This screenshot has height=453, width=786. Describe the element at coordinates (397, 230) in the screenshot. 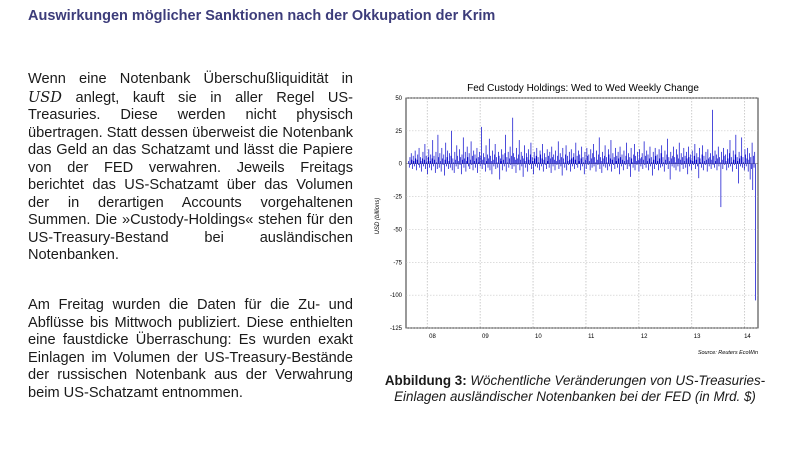

I see `y-tick-label: -50` at that location.